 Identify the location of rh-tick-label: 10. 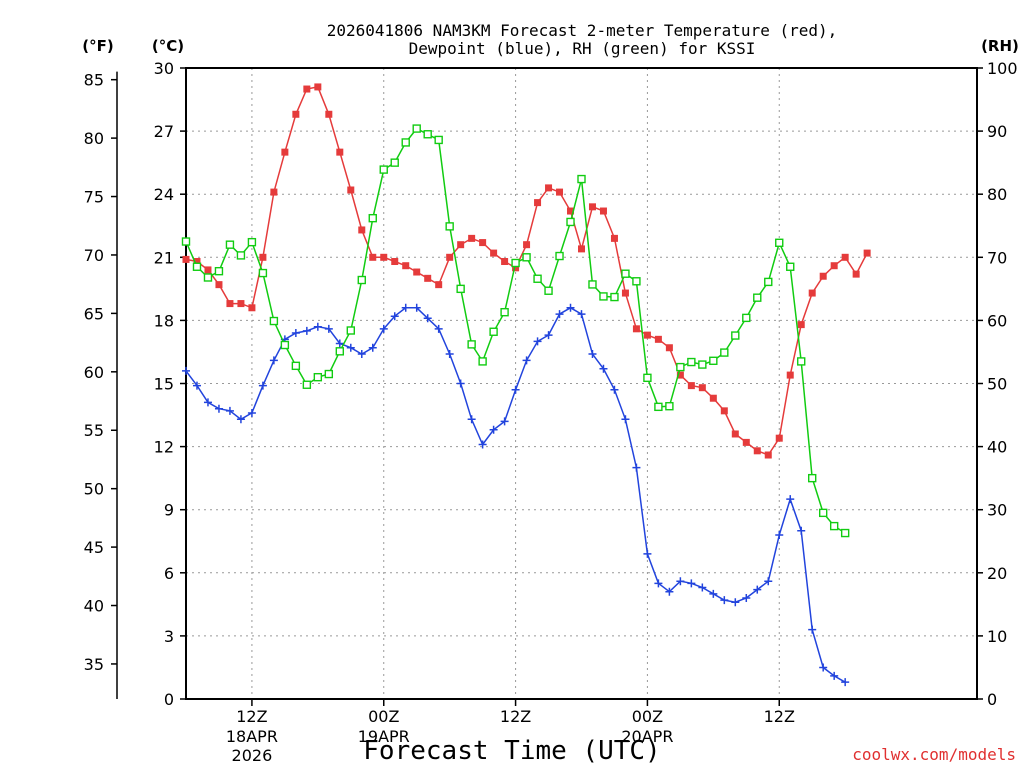
(997, 636).